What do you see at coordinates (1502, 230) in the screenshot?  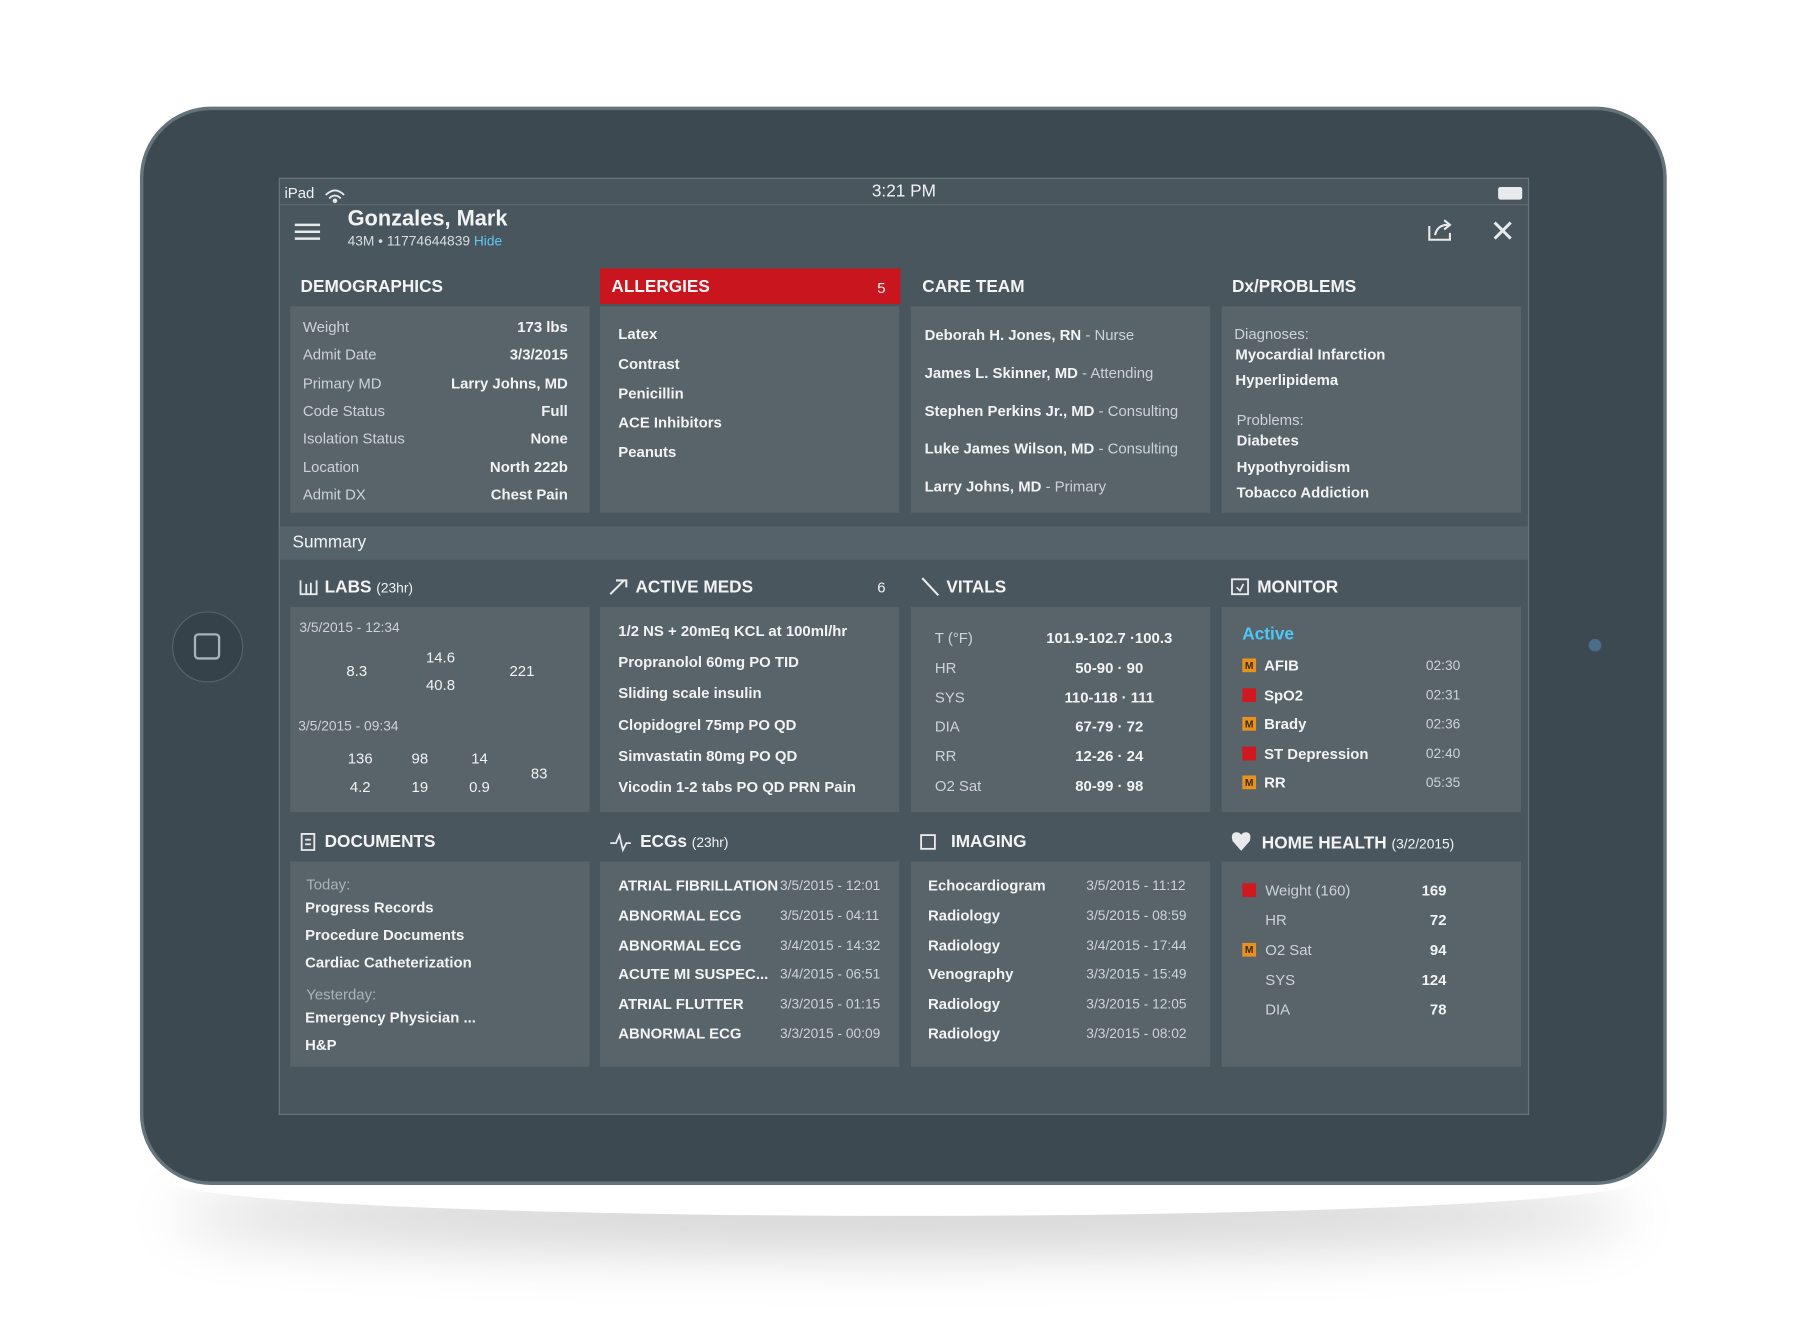 I see `close-icon` at bounding box center [1502, 230].